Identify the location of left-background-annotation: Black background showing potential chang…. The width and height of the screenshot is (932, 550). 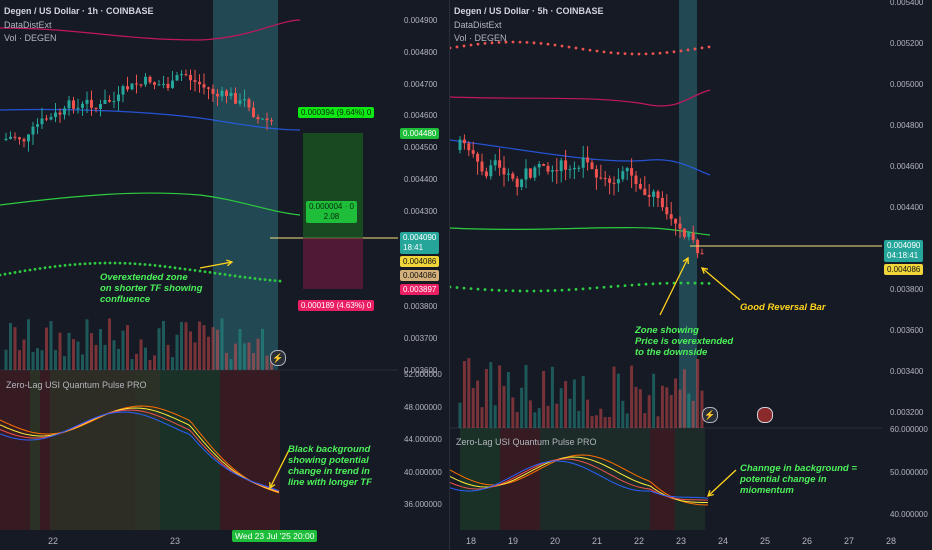
(330, 466).